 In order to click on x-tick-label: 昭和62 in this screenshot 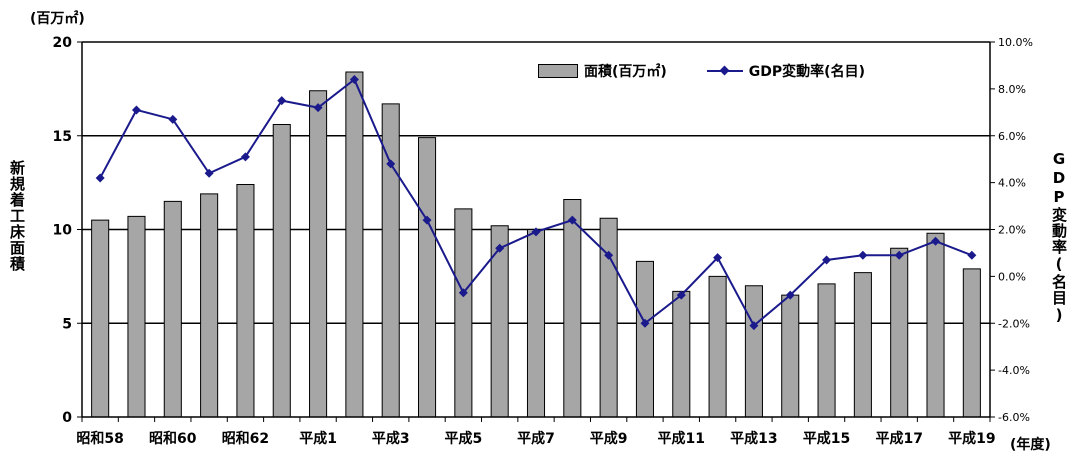, I will do `click(245, 439)`.